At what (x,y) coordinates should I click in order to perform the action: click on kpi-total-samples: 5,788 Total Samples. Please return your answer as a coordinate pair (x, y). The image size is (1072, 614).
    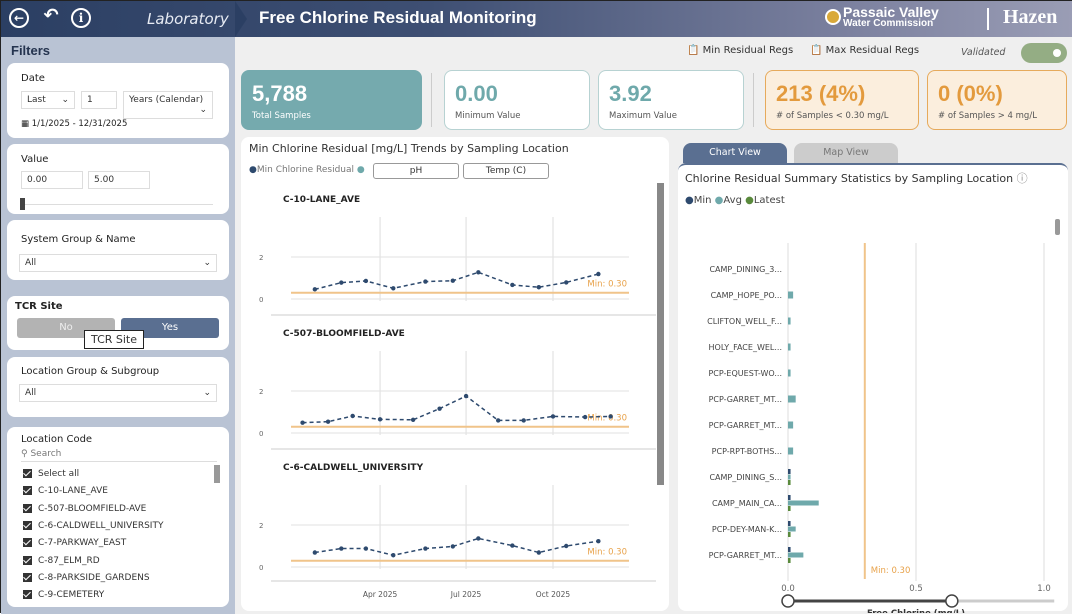
    Looking at the image, I should click on (331, 100).